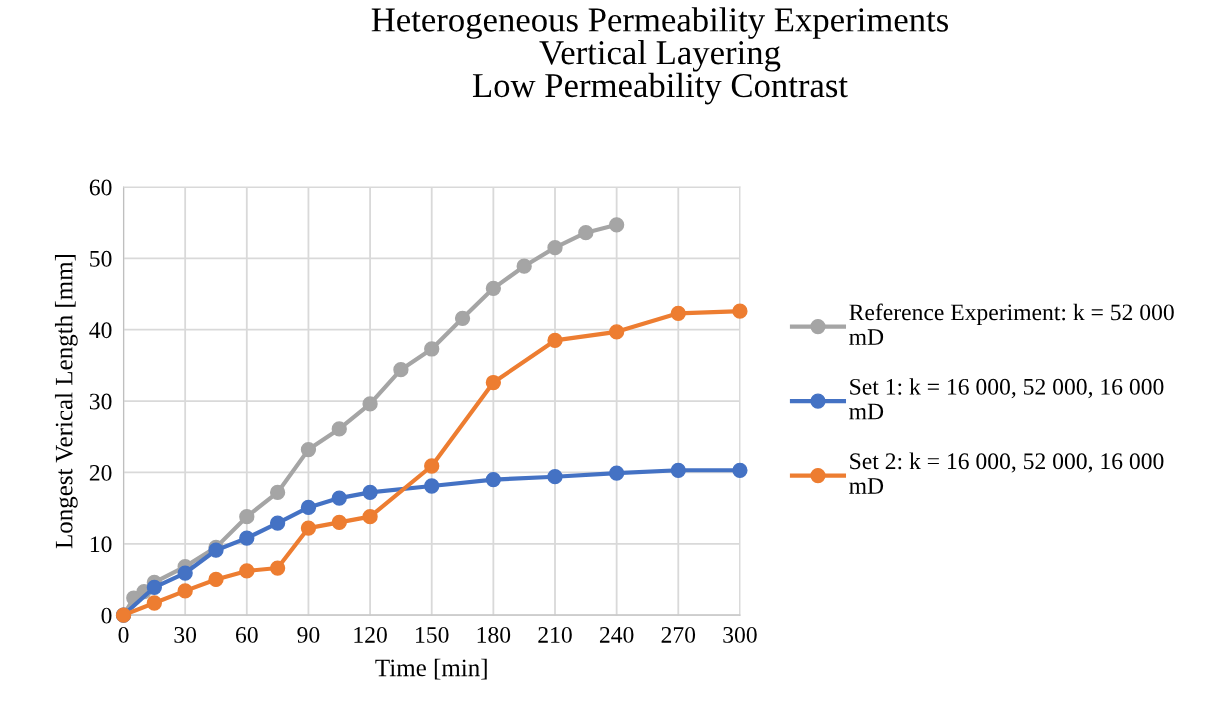 This screenshot has height=722, width=1211. Describe the element at coordinates (100, 330) in the screenshot. I see `y-tick-label: 40` at that location.